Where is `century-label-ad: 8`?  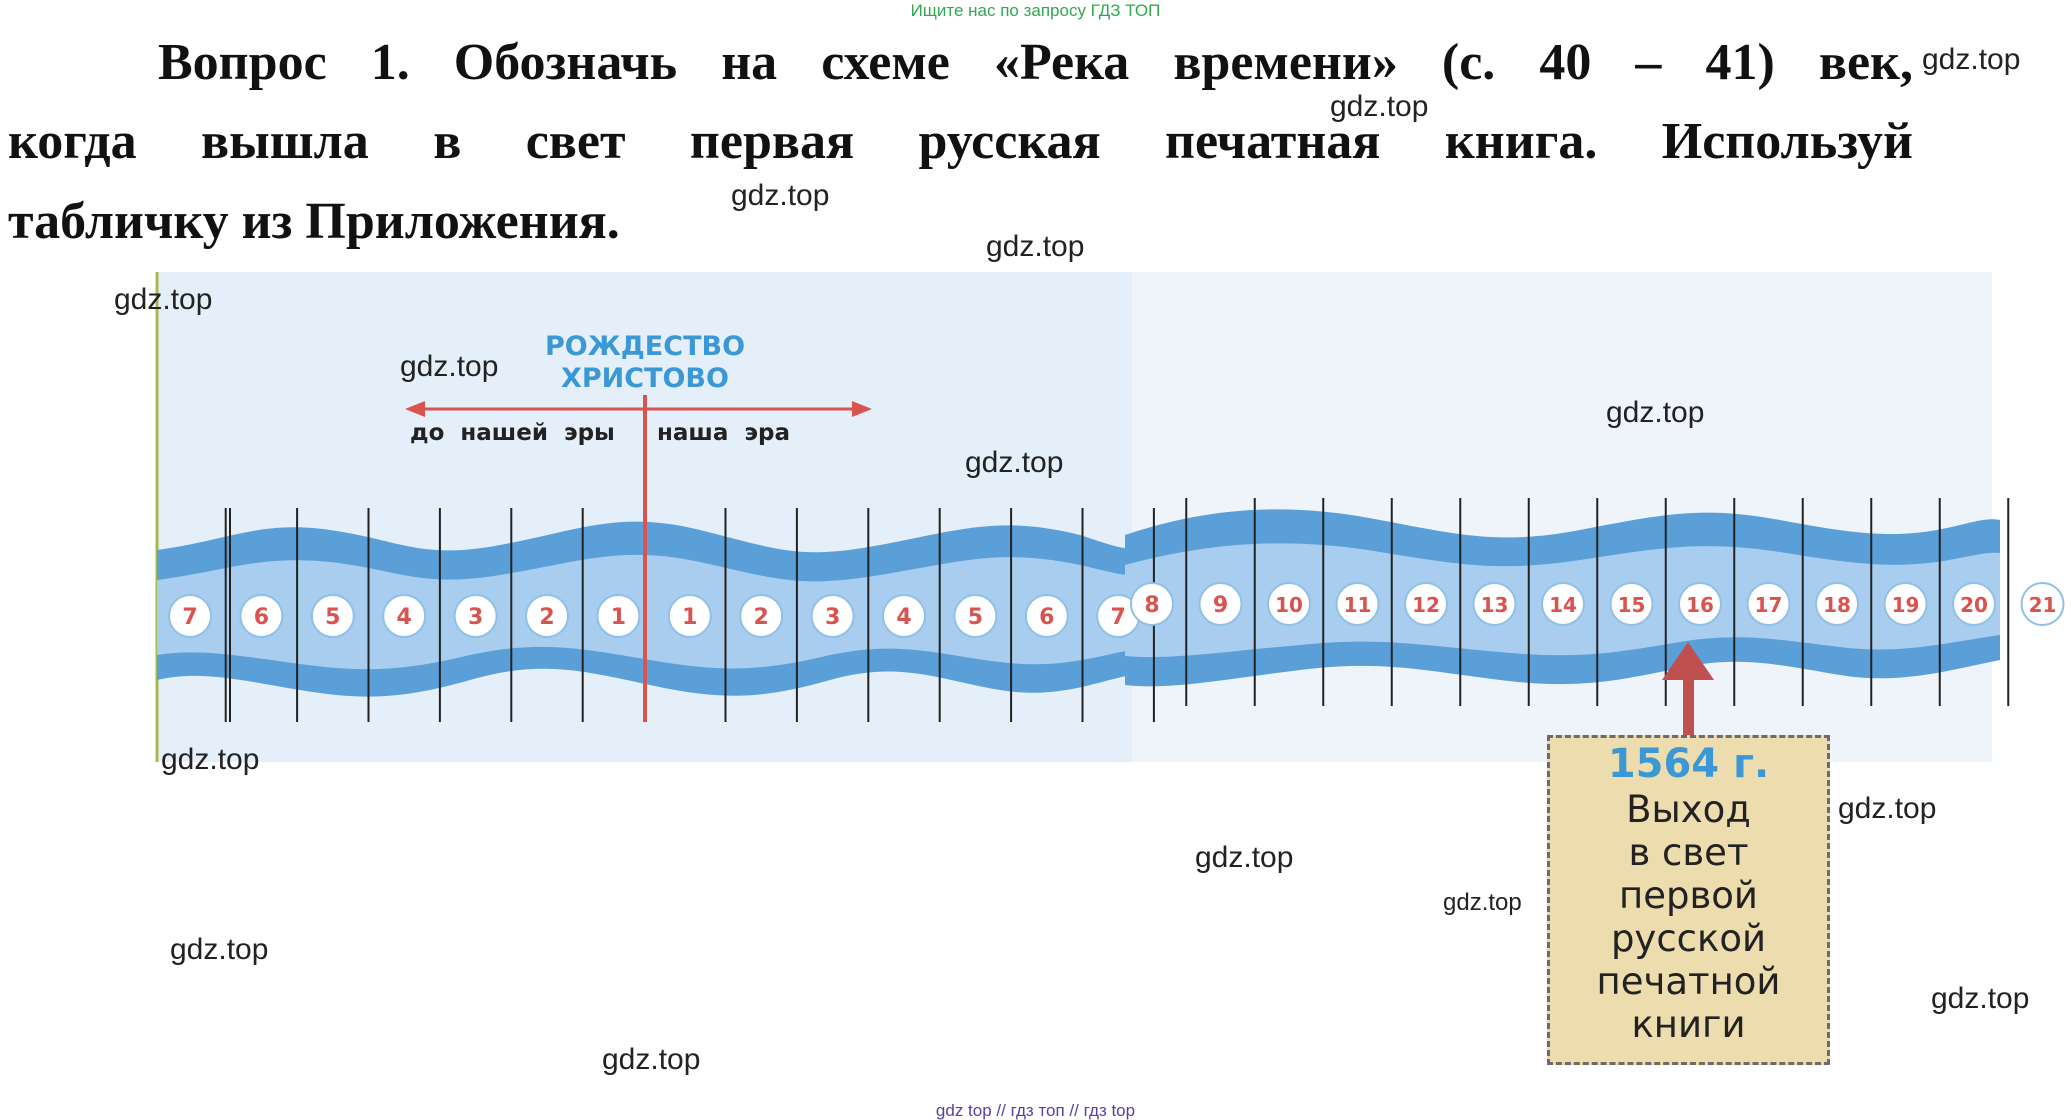
century-label-ad: 8 is located at coordinates (1151, 605).